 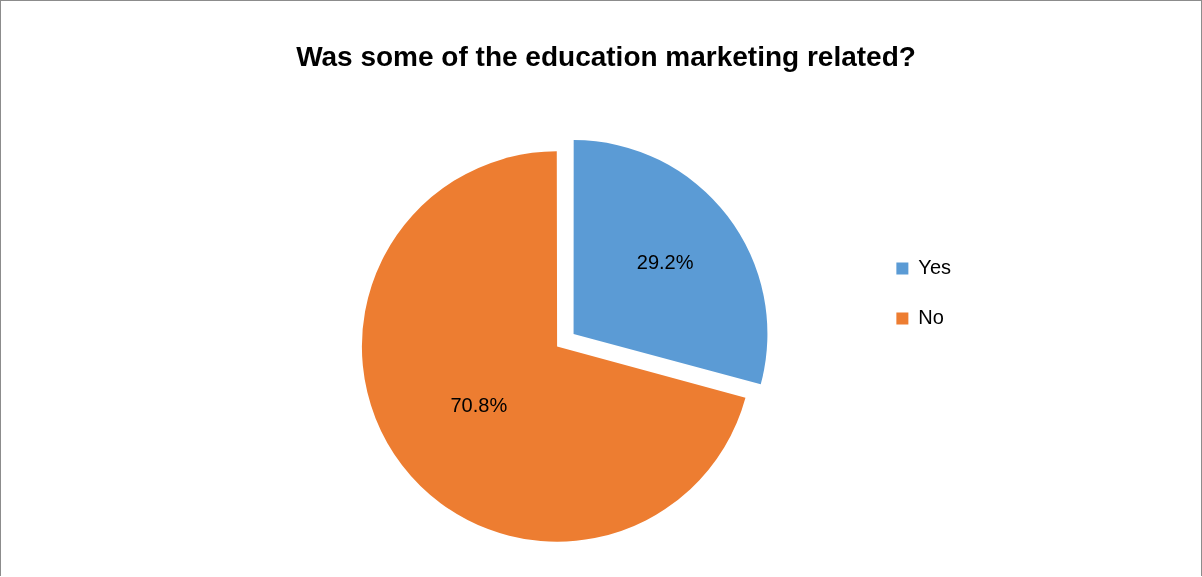 I want to click on data-label: 70.8%, so click(x=479, y=404).